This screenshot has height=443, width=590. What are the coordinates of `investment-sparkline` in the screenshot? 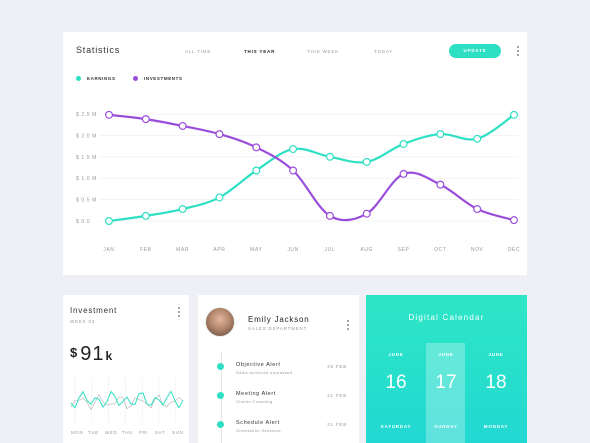 It's located at (127, 400).